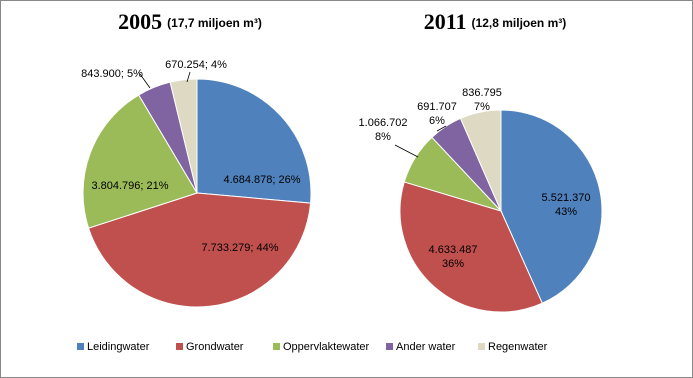  What do you see at coordinates (214, 23) in the screenshot?
I see `subtitle: (17,7 miljoen m³)` at bounding box center [214, 23].